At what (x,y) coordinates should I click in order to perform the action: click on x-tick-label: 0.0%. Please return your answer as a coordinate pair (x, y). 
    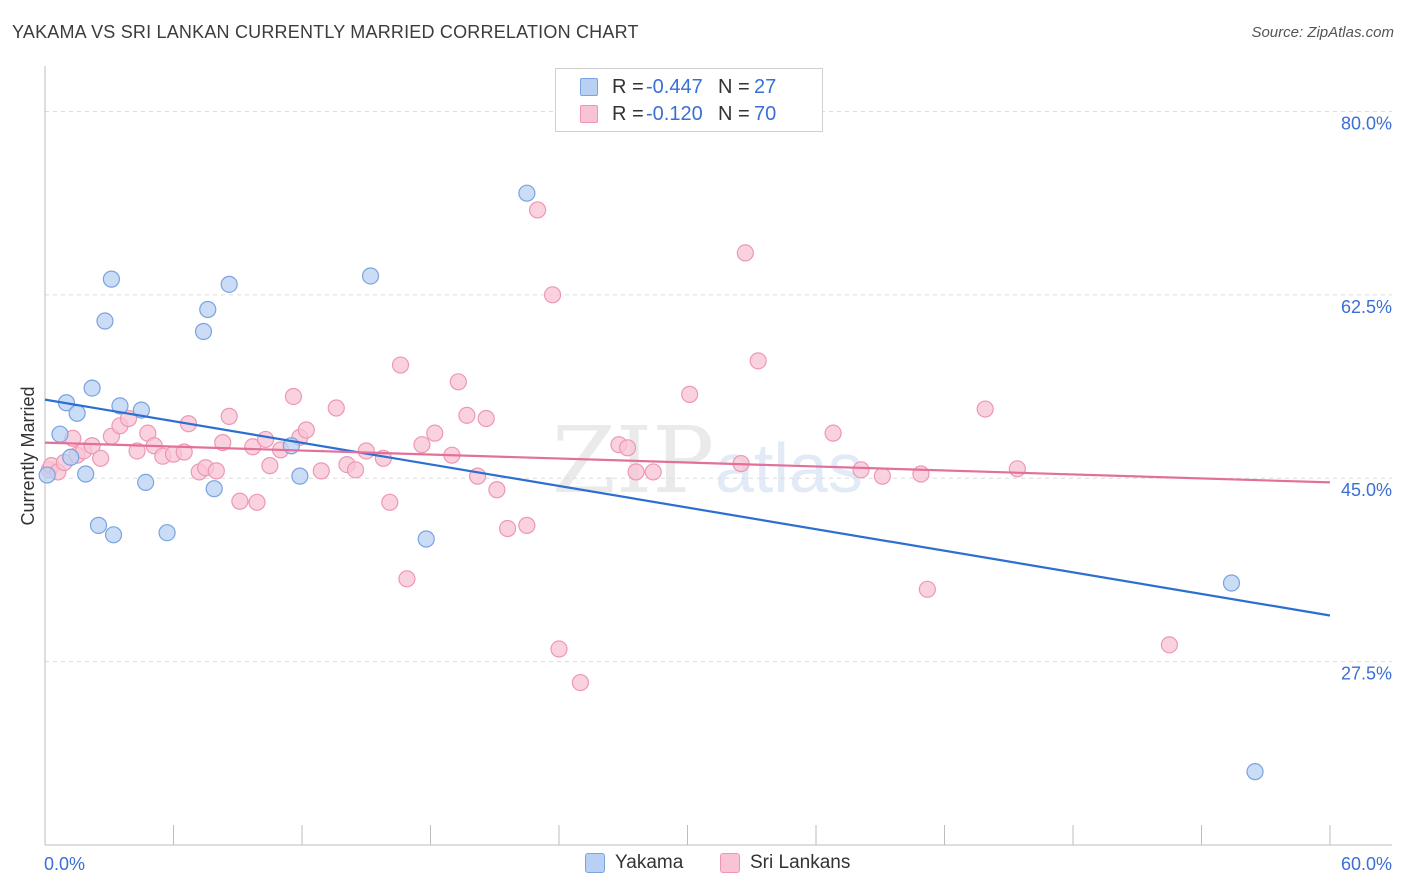
    Looking at the image, I should click on (64, 864).